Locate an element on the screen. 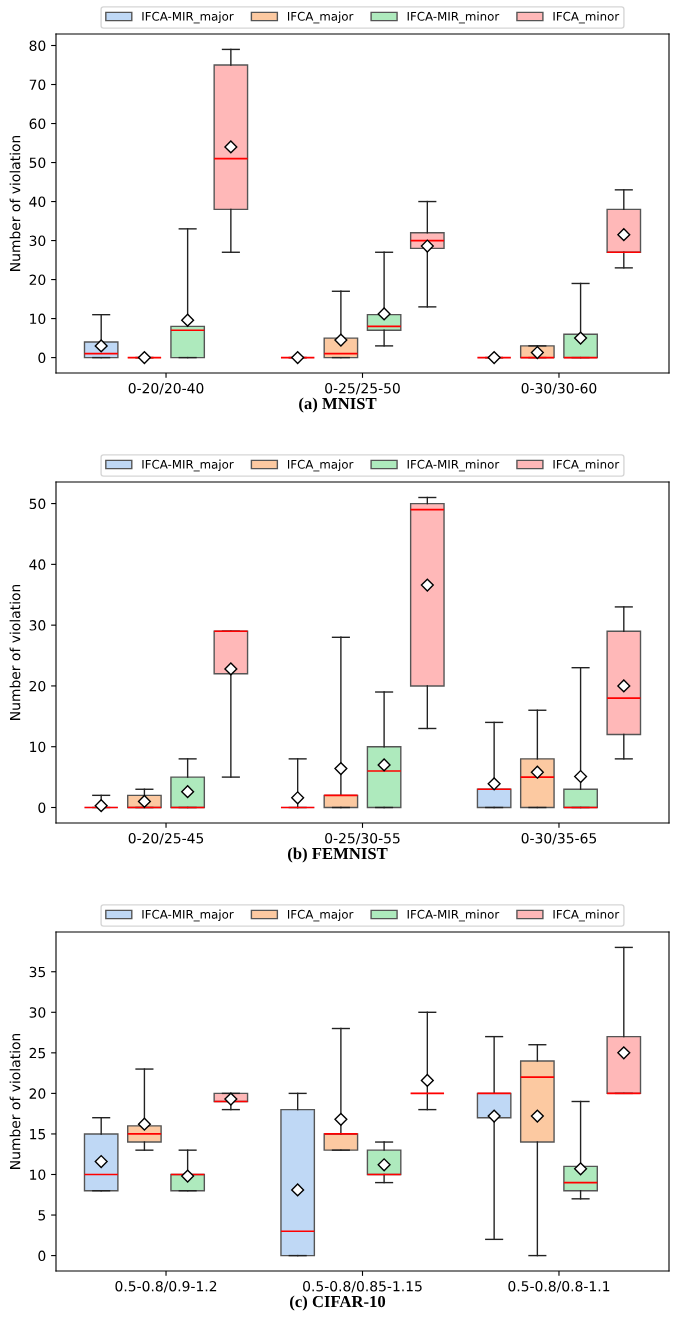 This screenshot has height=1342, width=675. x-tick-label: 0.5-0.8/0.8-1.1 is located at coordinates (559, 1286).